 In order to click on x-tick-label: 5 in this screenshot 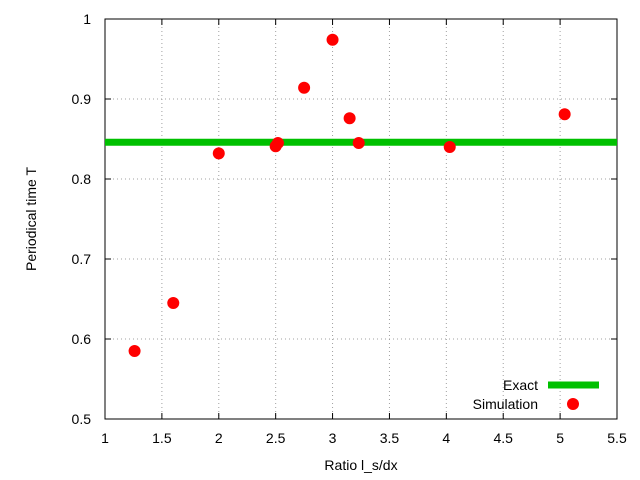, I will do `click(560, 438)`.